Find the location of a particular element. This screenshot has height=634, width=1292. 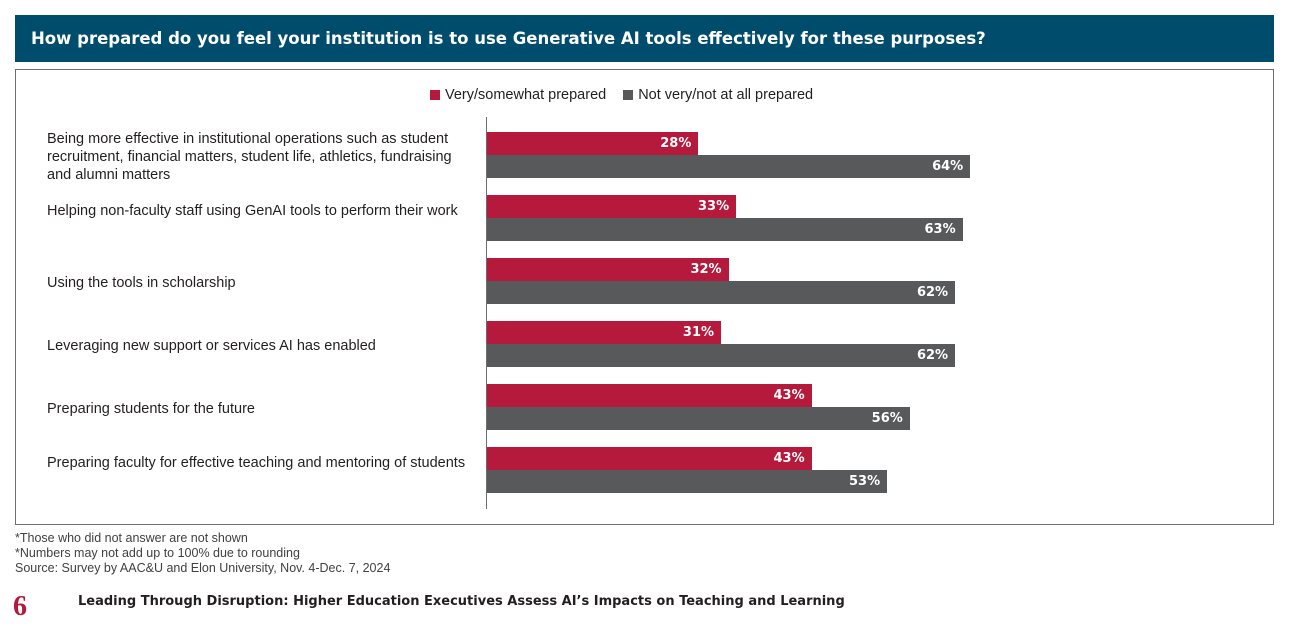

bar-value-label: 31% is located at coordinates (698, 332).